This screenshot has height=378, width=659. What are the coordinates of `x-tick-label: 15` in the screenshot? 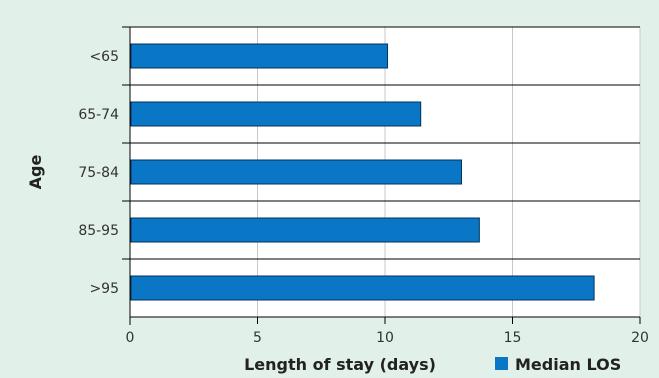 It's located at (513, 338).